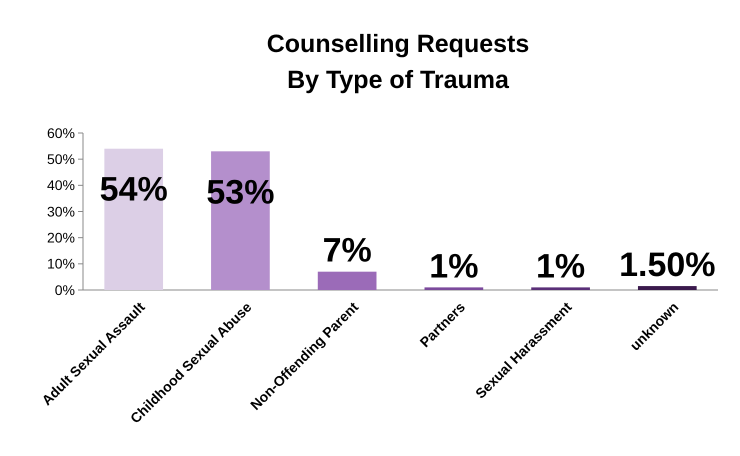 The image size is (740, 456). What do you see at coordinates (60, 264) in the screenshot?
I see `y-tick-label: 10%` at bounding box center [60, 264].